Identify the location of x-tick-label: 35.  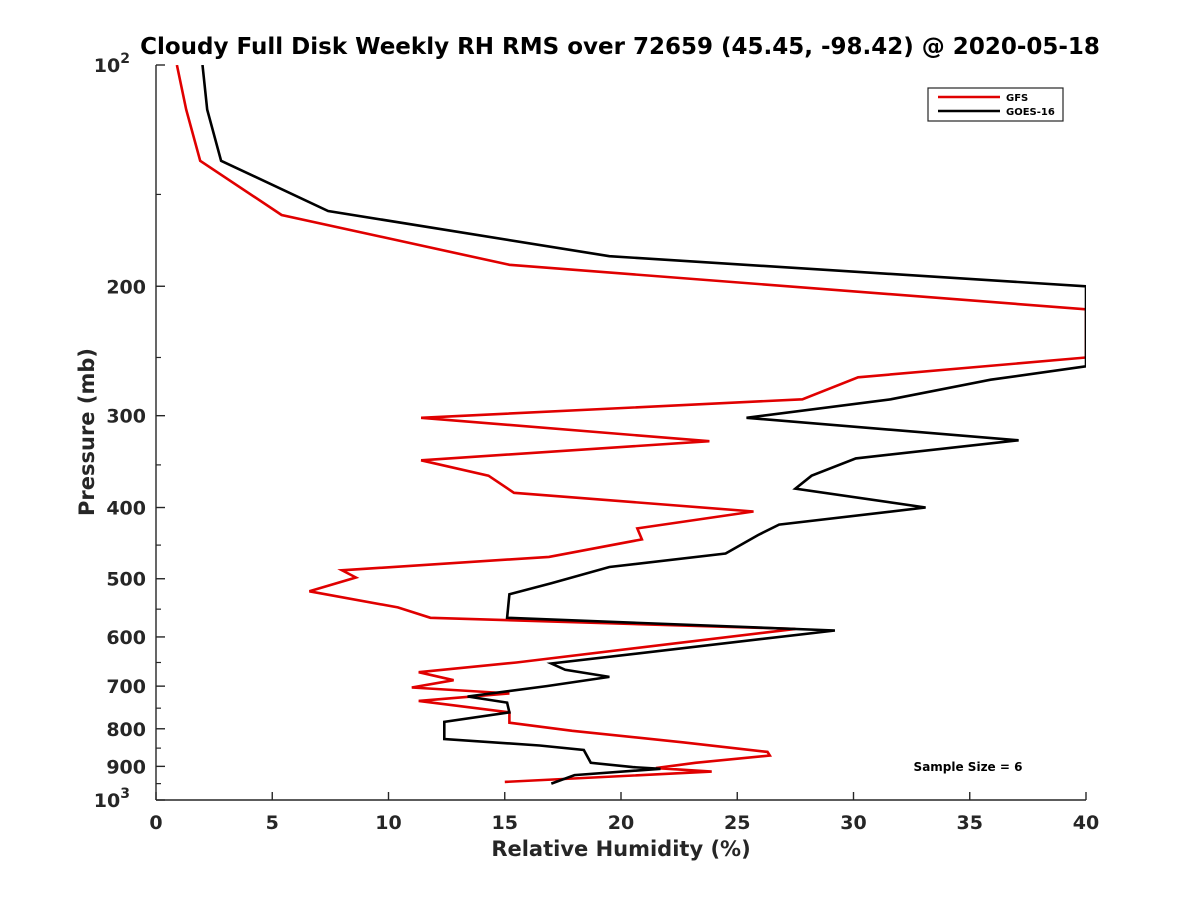
(970, 823).